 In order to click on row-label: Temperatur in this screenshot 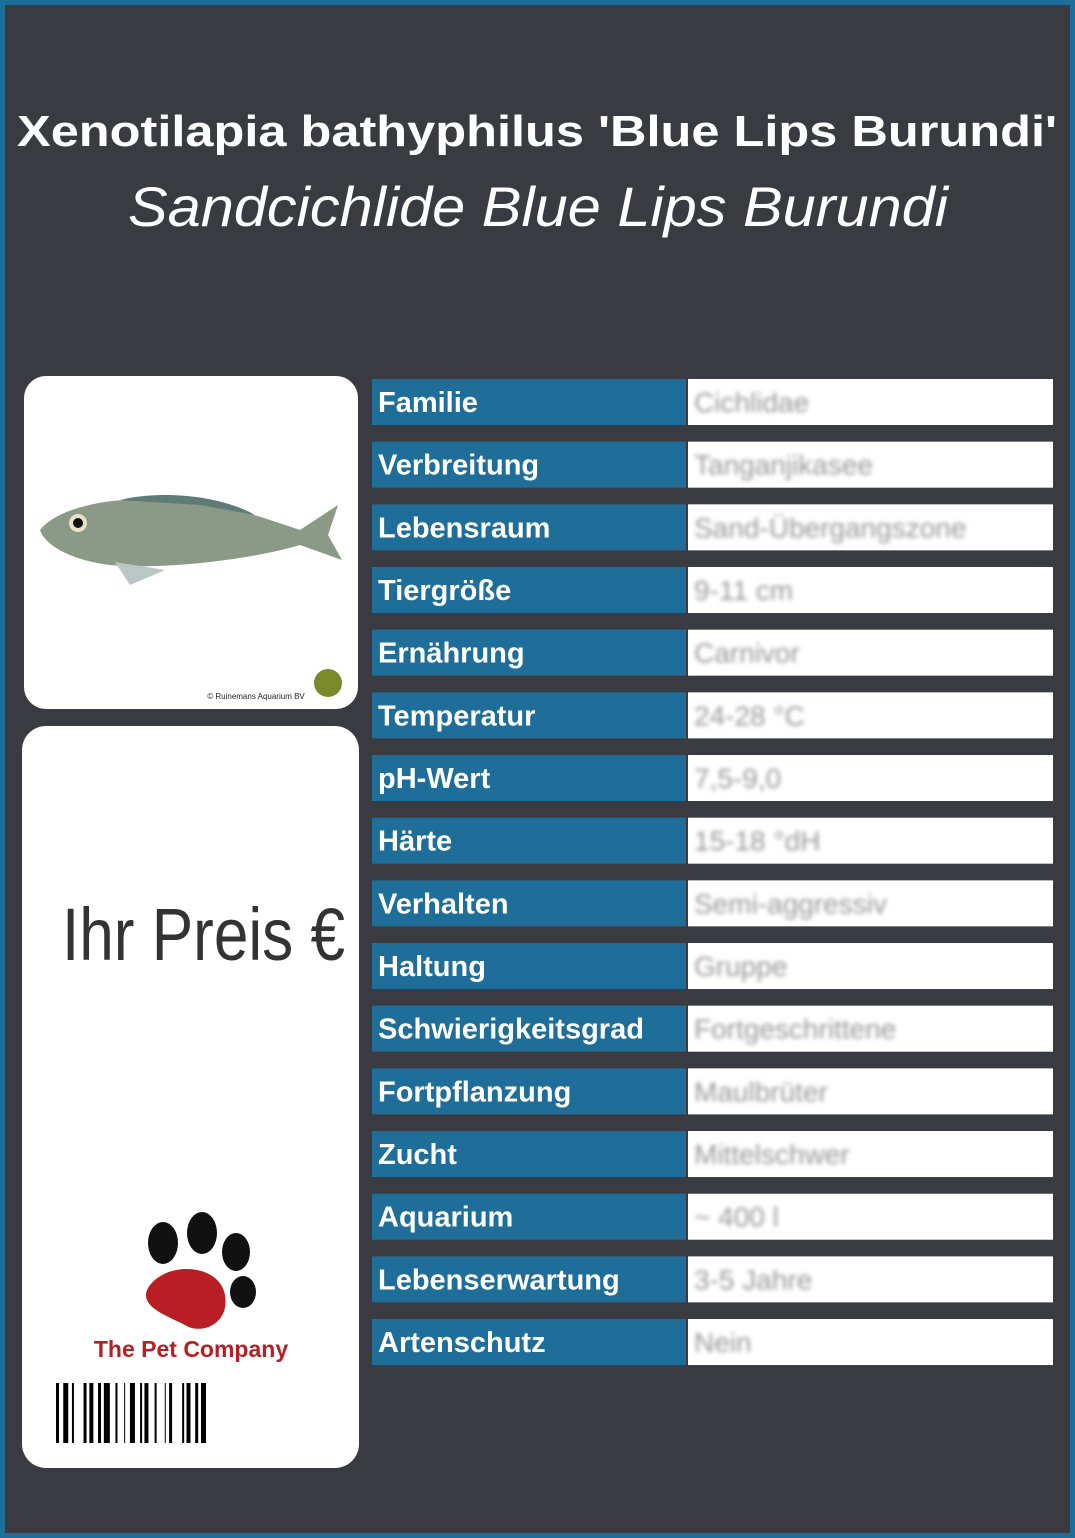, I will do `click(456, 716)`.